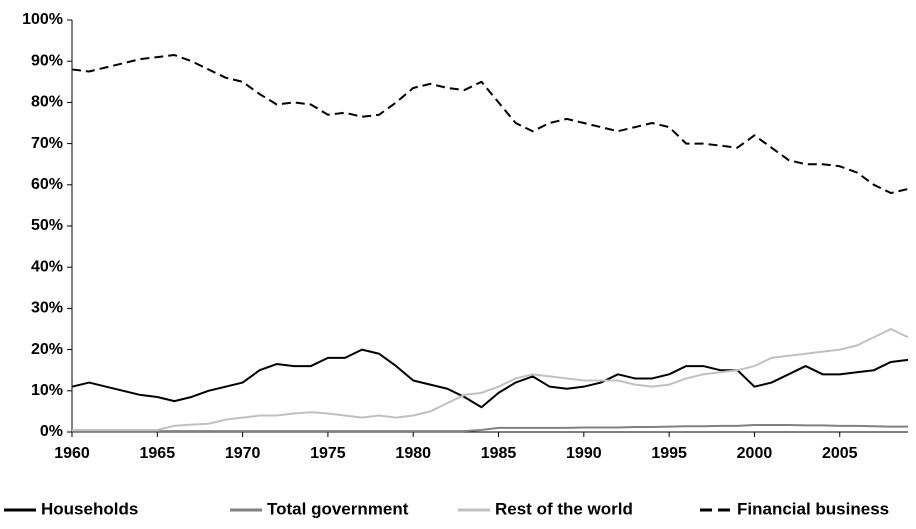 The image size is (916, 529). I want to click on legend-label: Financial business, so click(813, 508).